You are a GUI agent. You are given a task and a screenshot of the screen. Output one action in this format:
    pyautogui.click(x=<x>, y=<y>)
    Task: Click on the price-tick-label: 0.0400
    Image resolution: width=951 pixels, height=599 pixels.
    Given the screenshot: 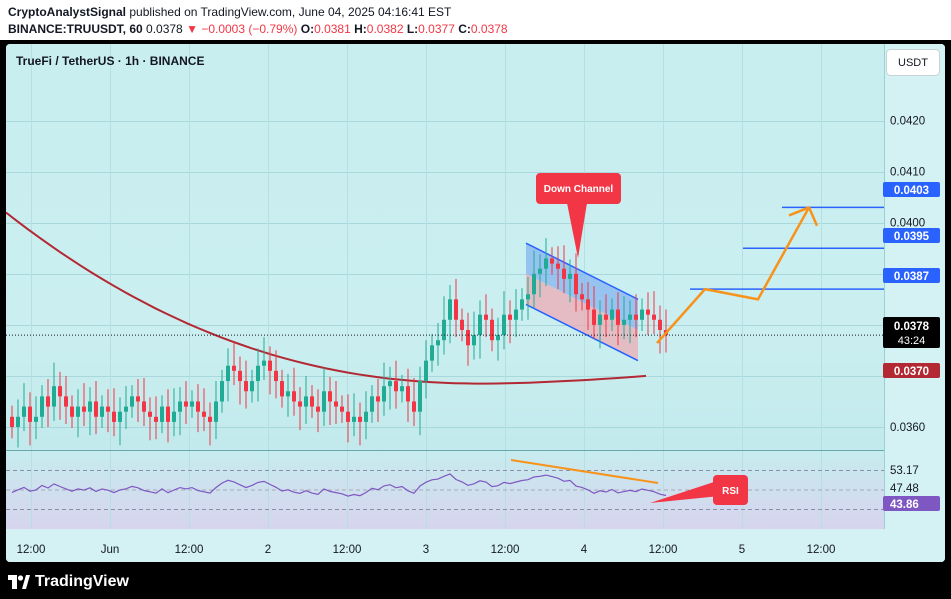 What is the action you would take?
    pyautogui.click(x=907, y=224)
    